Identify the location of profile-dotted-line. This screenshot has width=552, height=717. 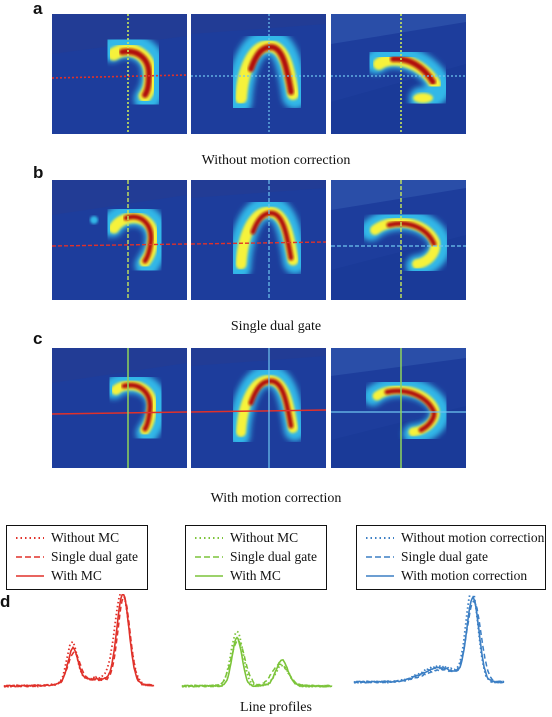
(257, 659).